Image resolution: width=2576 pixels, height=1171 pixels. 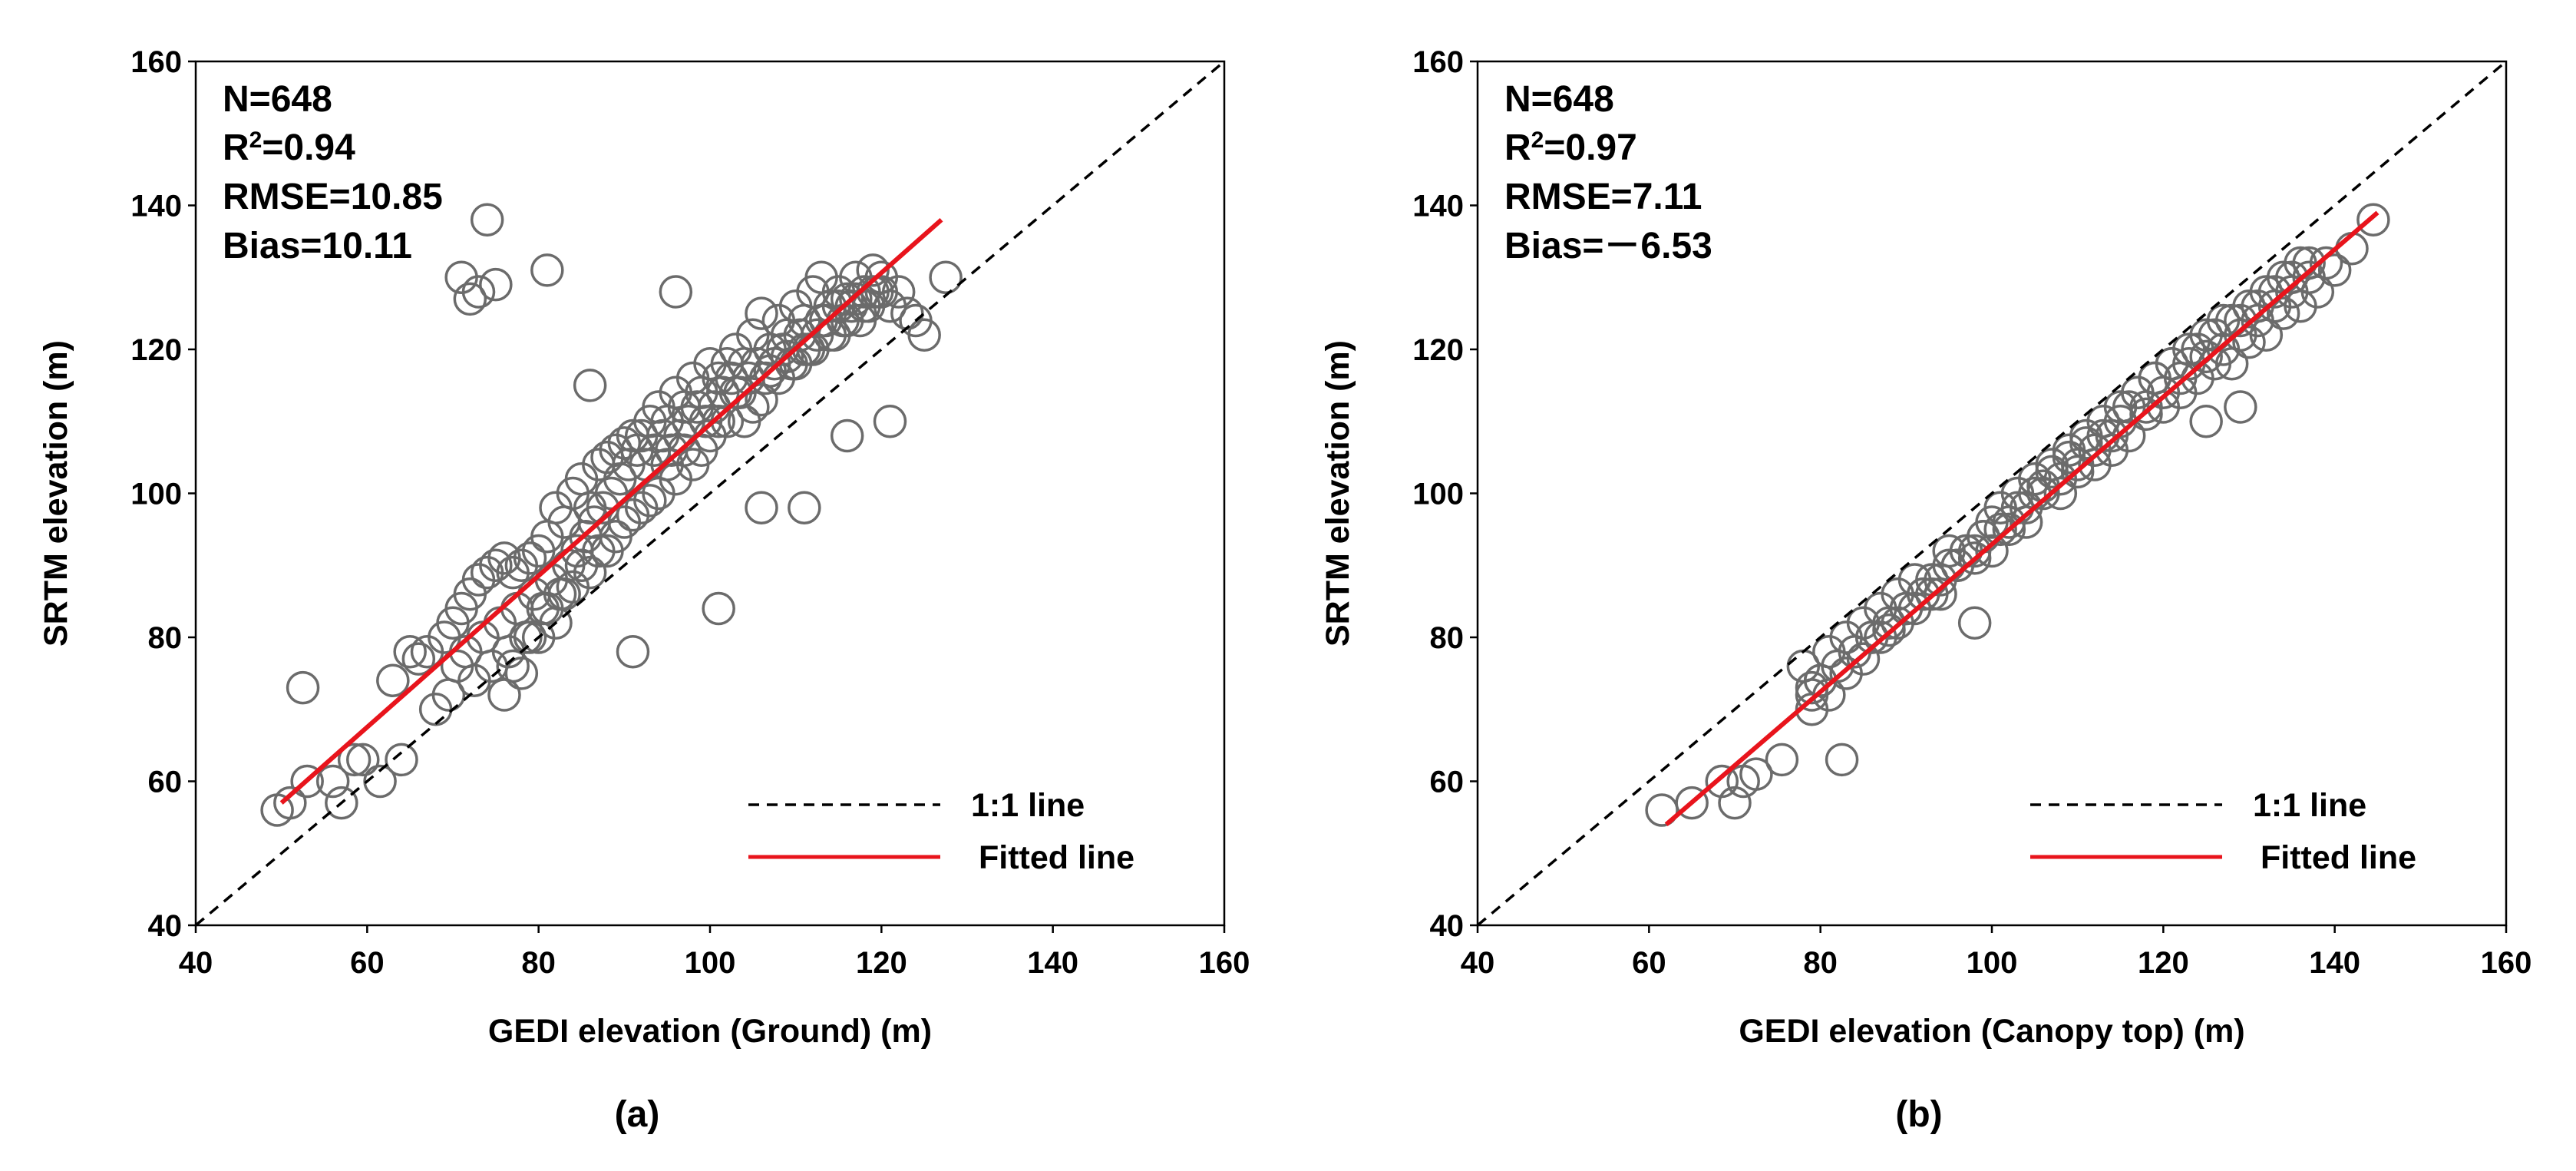 I want to click on panel-label: (a), so click(x=637, y=1114).